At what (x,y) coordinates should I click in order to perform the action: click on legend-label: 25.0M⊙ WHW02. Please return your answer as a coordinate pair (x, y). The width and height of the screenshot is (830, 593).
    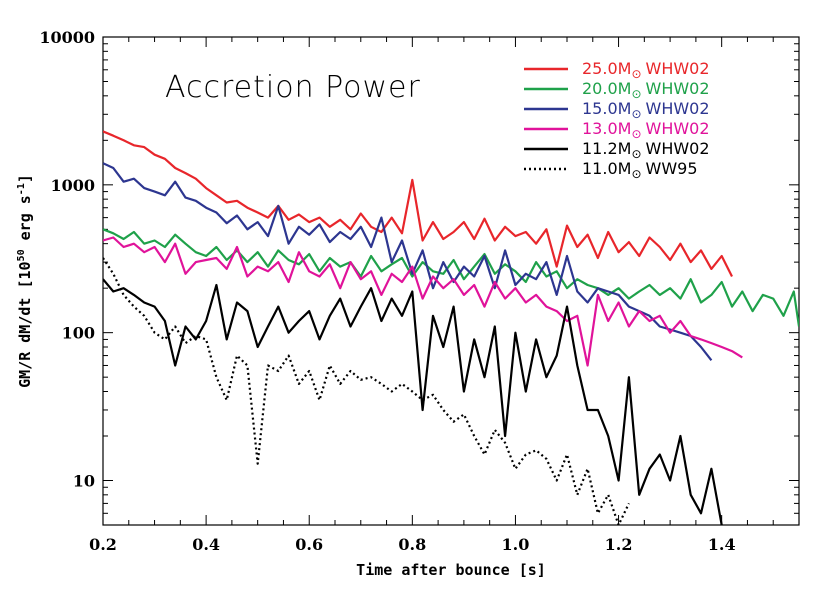
    Looking at the image, I should click on (646, 70).